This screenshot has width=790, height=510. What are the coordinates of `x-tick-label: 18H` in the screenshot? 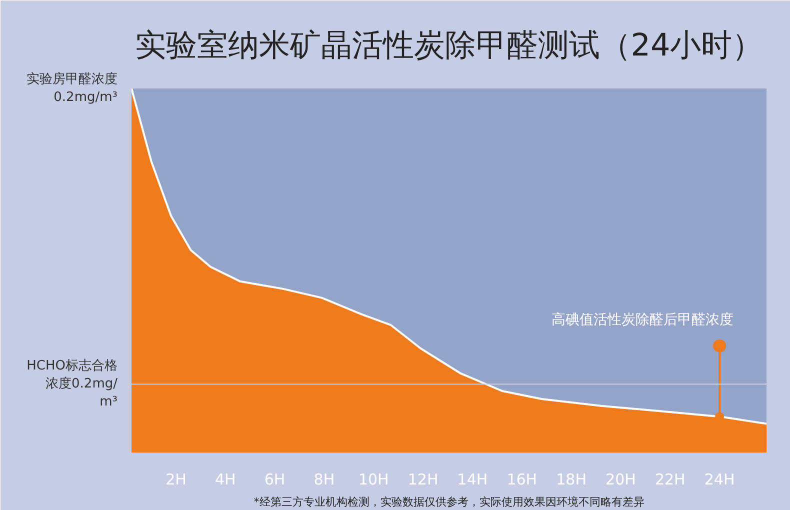 It's located at (571, 479).